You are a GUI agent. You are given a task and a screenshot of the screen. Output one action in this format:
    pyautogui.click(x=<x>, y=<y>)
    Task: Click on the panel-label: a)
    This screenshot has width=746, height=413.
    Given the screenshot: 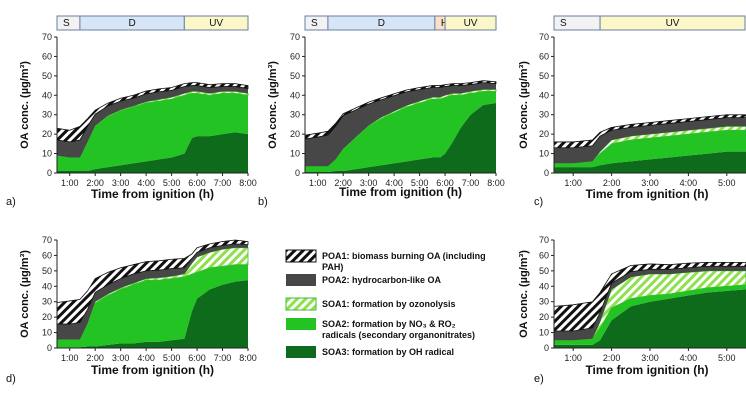 What is the action you would take?
    pyautogui.click(x=11, y=202)
    